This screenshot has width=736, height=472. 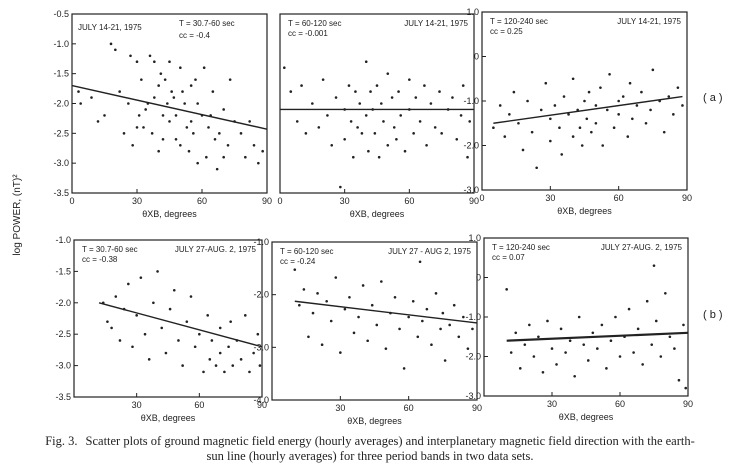 What do you see at coordinates (377, 214) in the screenshot?
I see `x-axis-label: θXB, degrees` at bounding box center [377, 214].